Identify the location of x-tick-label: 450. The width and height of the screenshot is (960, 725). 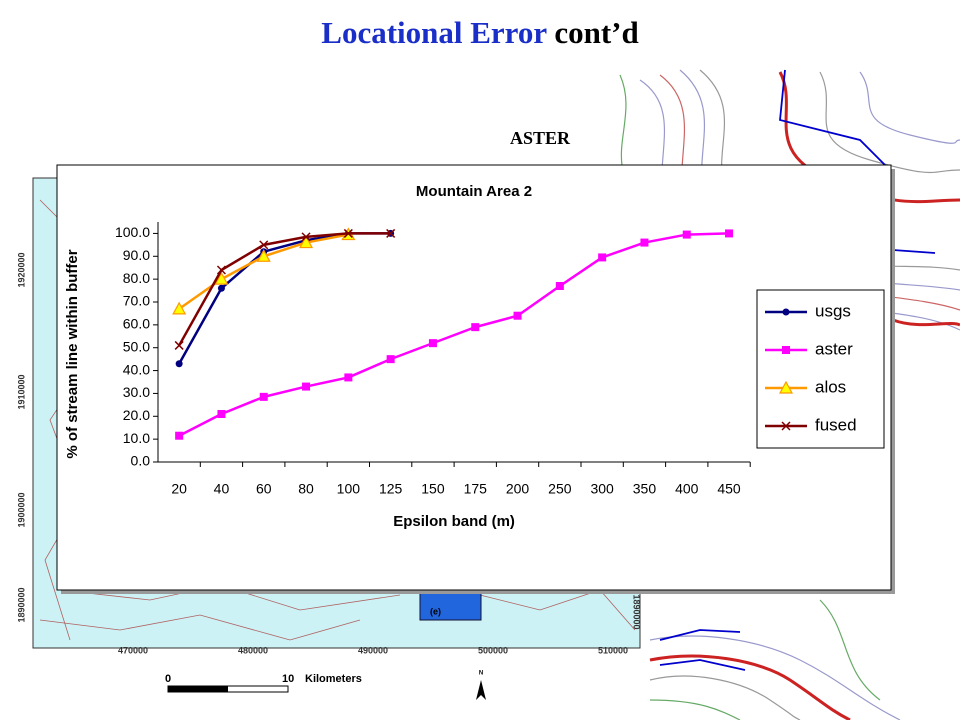
(729, 489).